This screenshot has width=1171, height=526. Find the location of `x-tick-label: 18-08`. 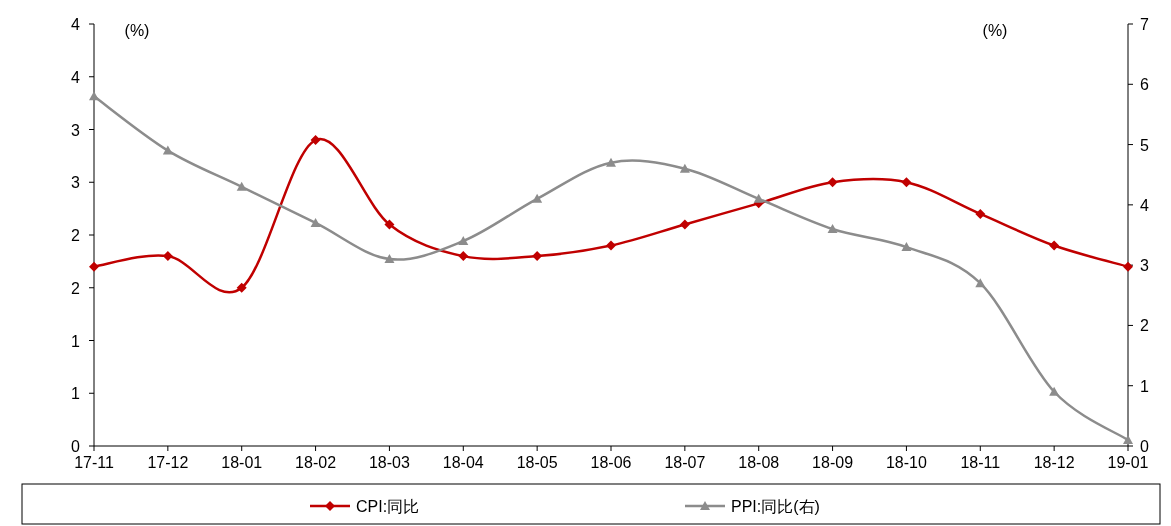

x-tick-label: 18-08 is located at coordinates (759, 462).